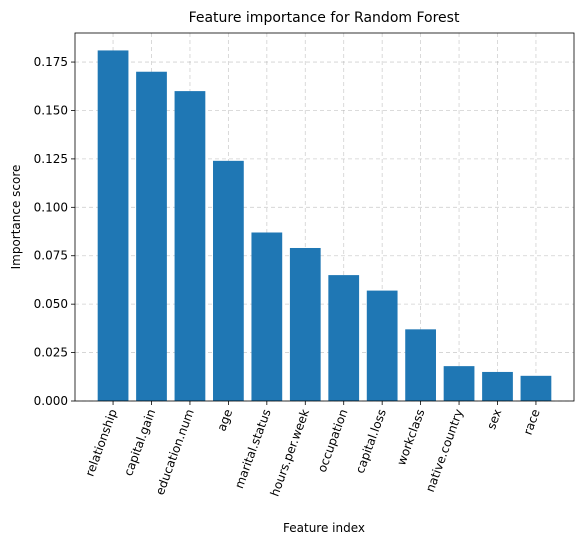 The image size is (584, 545). Describe the element at coordinates (16, 217) in the screenshot. I see `y-axis-label: Importance score` at that location.